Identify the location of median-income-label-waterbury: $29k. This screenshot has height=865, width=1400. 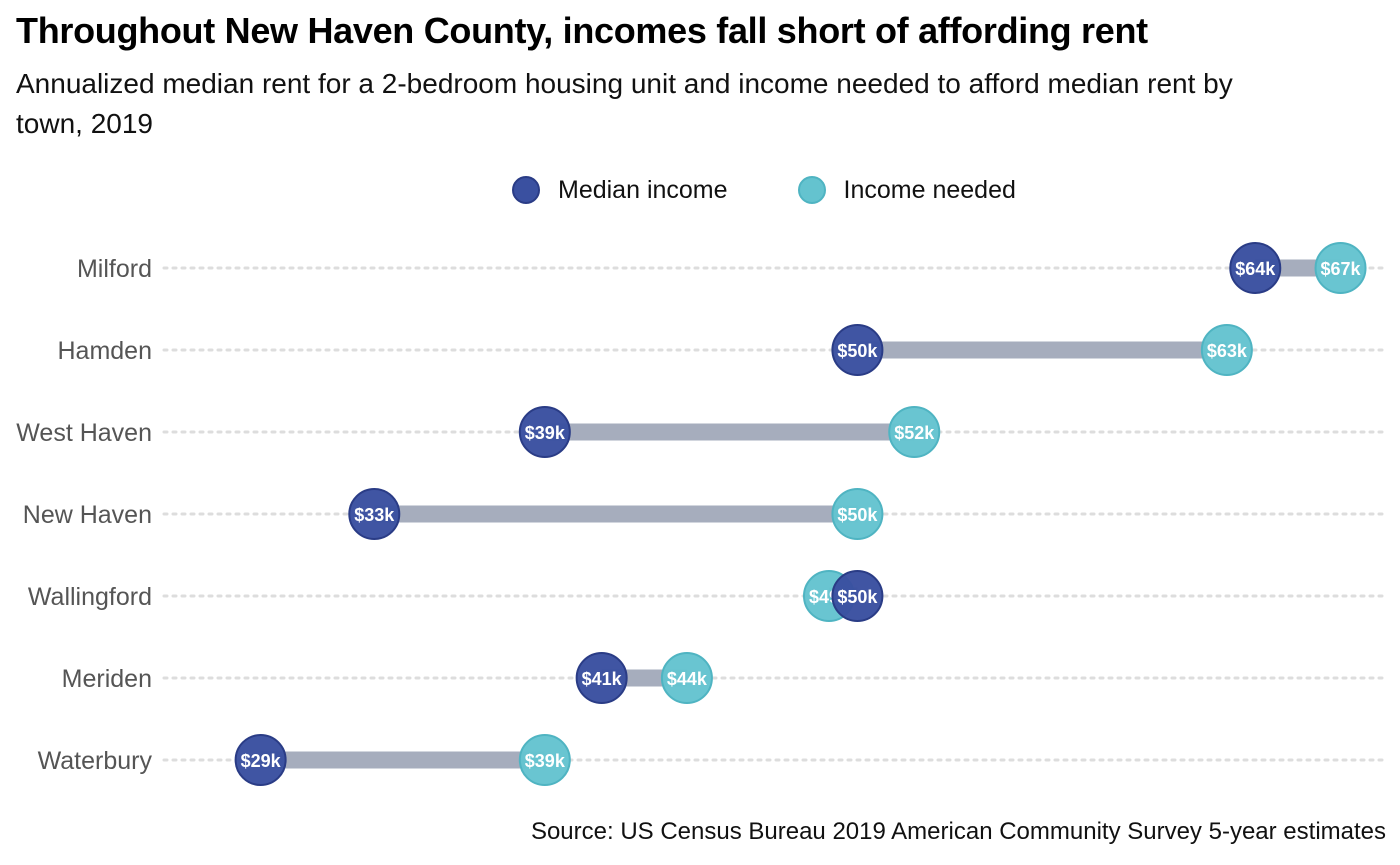
(261, 761).